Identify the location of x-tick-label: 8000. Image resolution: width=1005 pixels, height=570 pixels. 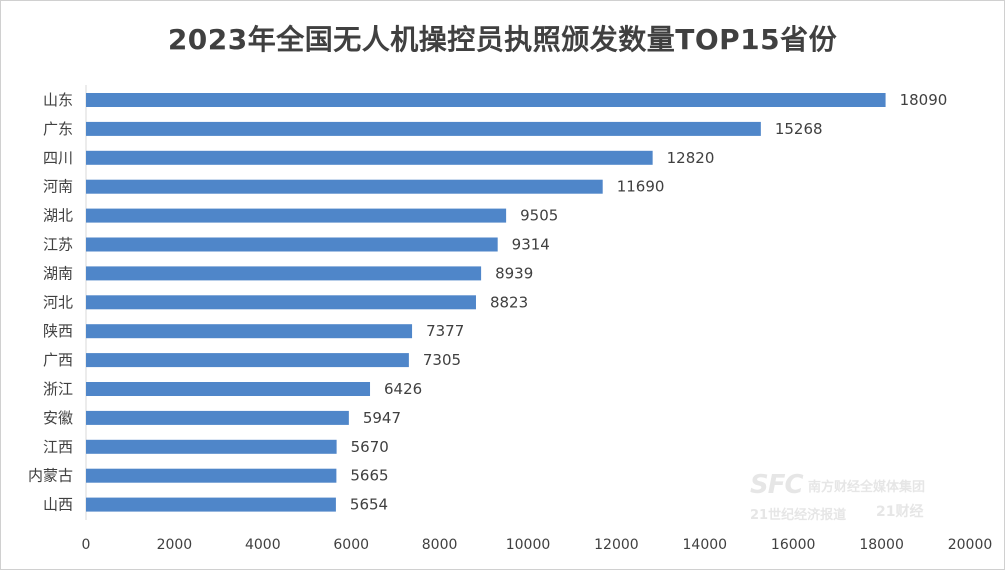
(440, 545).